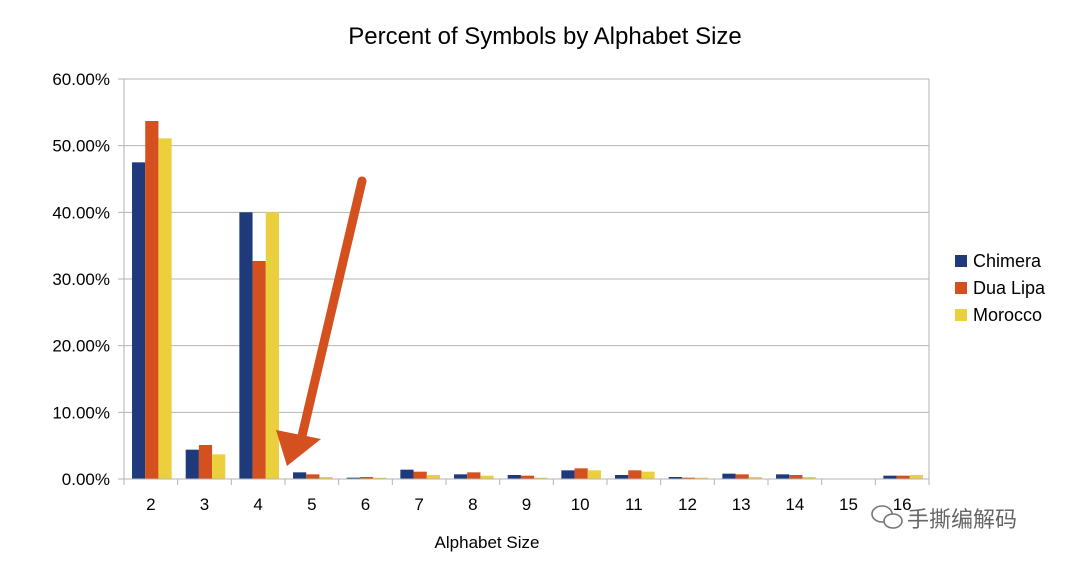  I want to click on y-tick-label: 50.00%, so click(81, 146).